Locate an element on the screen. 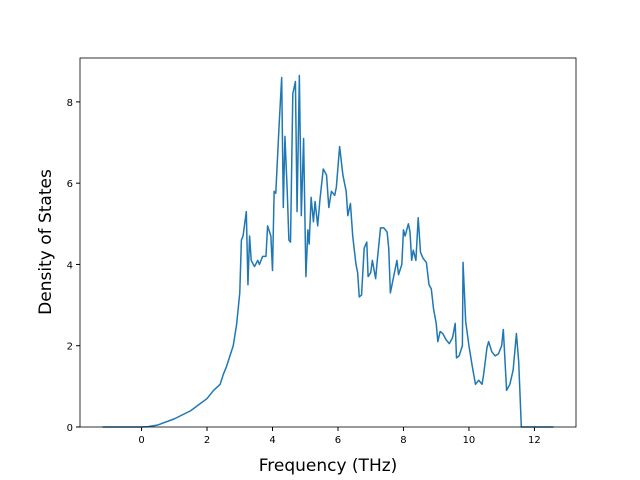 The image size is (640, 480). x-tick-label: 4 is located at coordinates (272, 440).